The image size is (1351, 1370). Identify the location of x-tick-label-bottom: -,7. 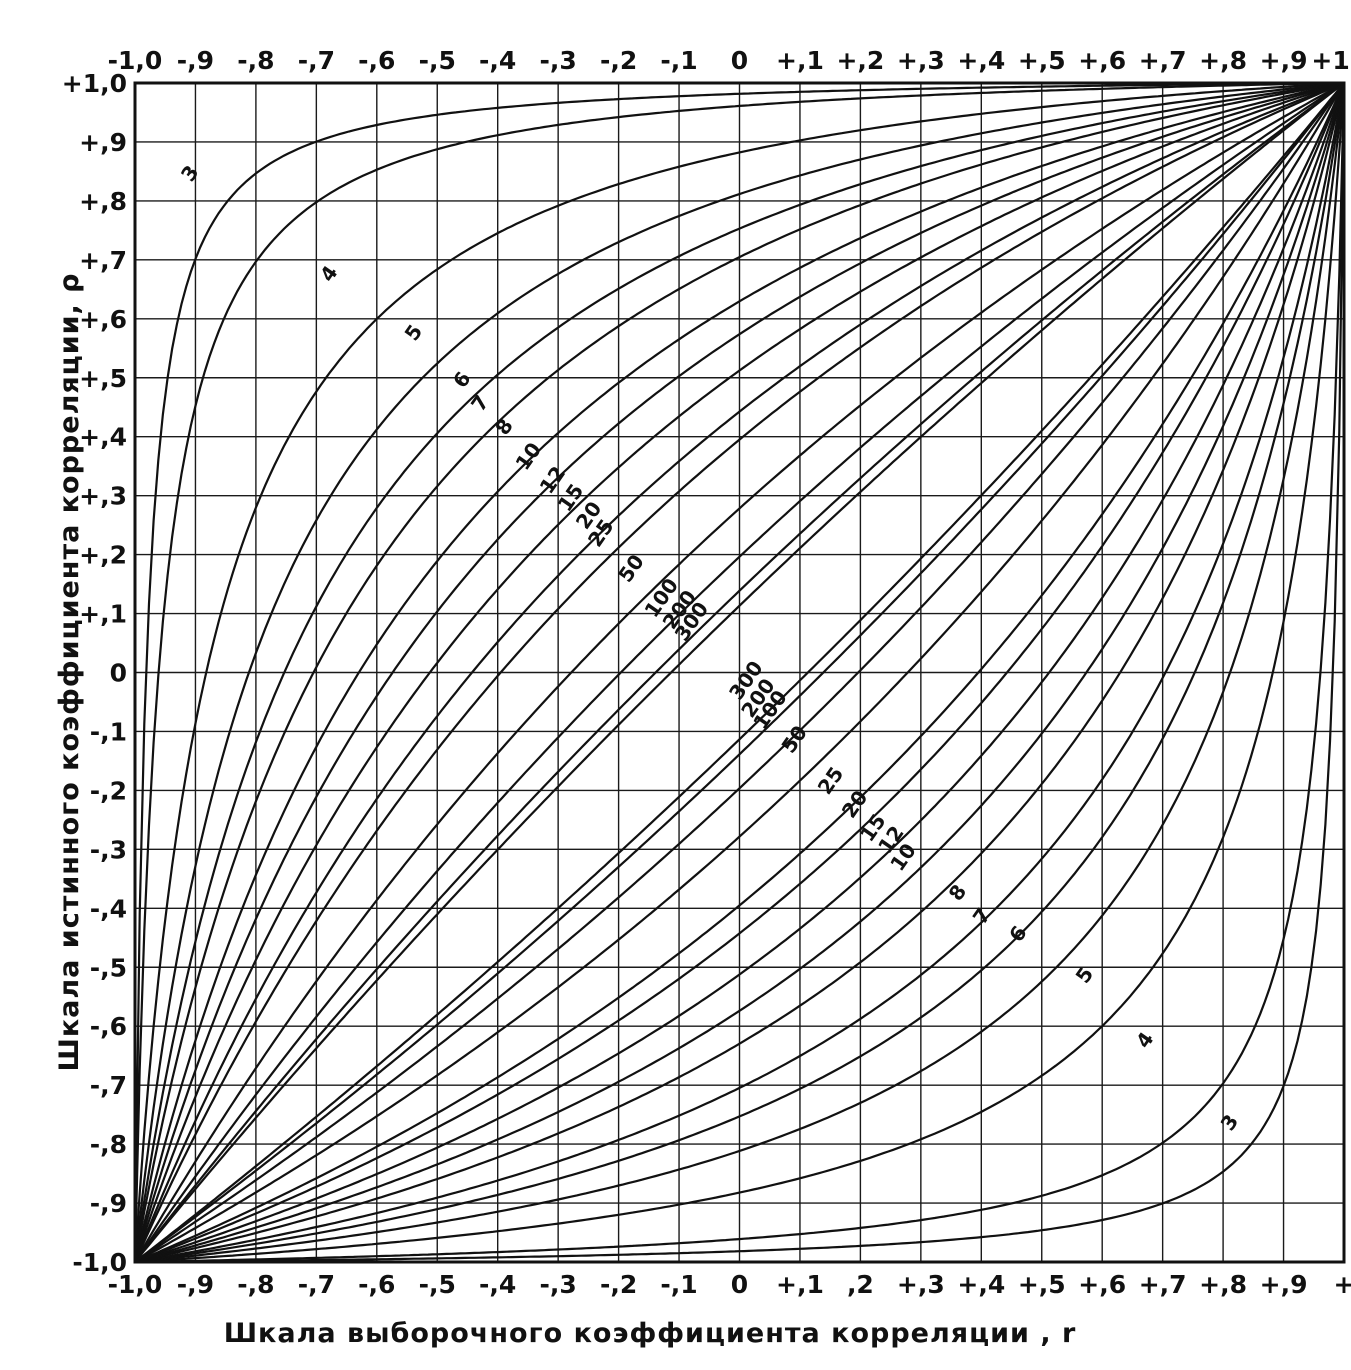
(316, 1284).